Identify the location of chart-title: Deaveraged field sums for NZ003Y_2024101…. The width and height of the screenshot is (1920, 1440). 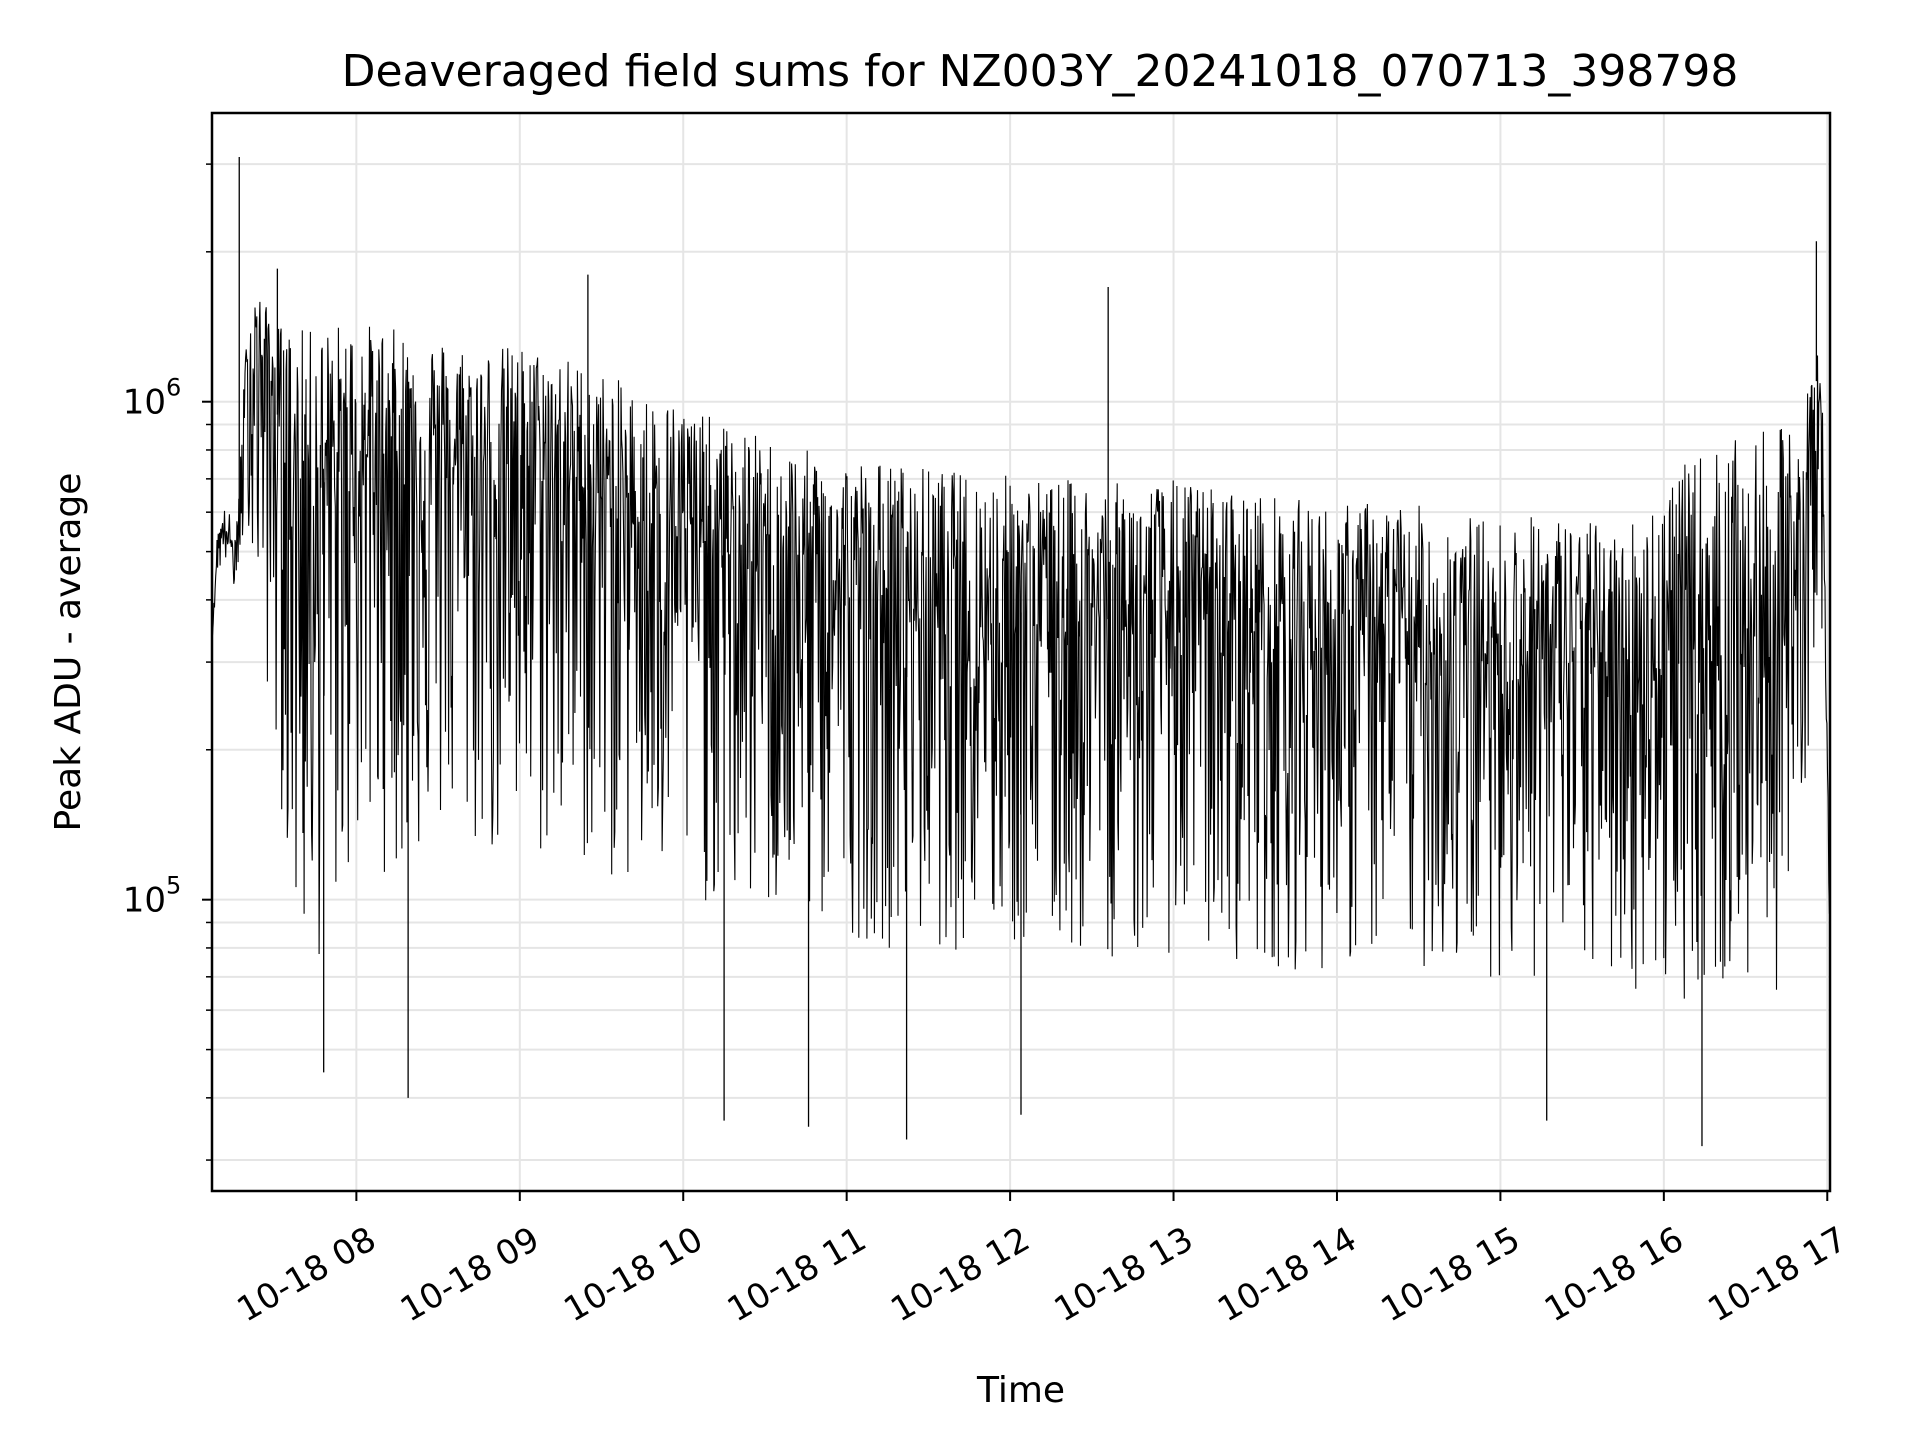
(1040, 71).